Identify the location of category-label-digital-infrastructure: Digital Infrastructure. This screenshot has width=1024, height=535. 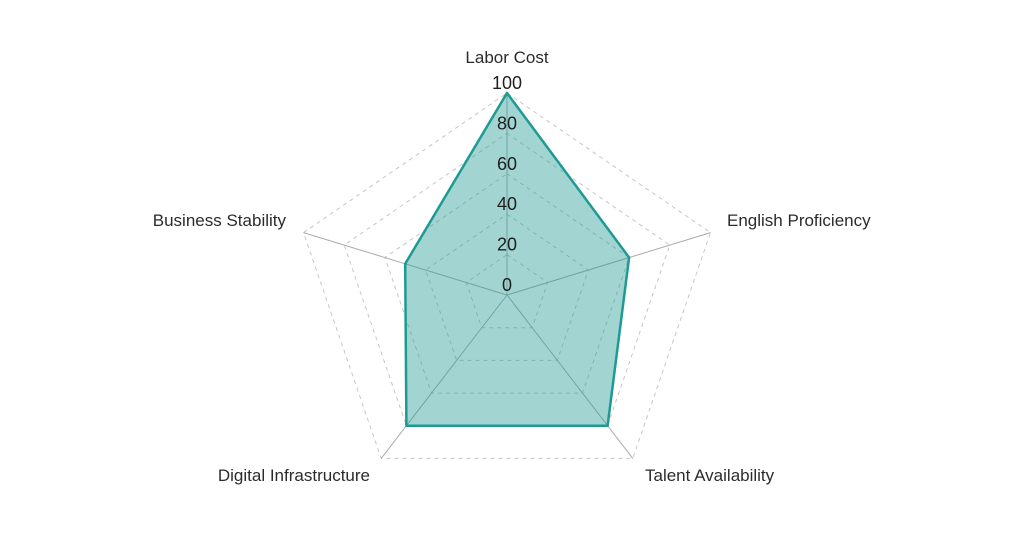
(294, 475).